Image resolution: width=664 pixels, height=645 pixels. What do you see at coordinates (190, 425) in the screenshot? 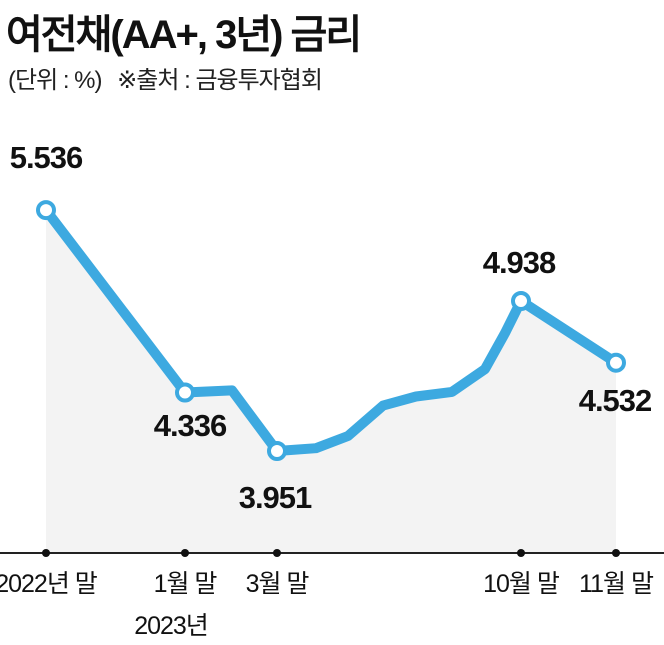
I see `data-label: 4.336` at bounding box center [190, 425].